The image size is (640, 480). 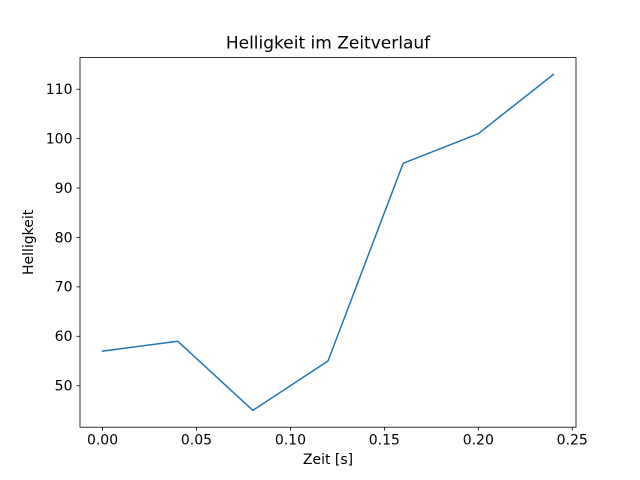 What do you see at coordinates (196, 441) in the screenshot?
I see `x-tick-label: 0.05` at bounding box center [196, 441].